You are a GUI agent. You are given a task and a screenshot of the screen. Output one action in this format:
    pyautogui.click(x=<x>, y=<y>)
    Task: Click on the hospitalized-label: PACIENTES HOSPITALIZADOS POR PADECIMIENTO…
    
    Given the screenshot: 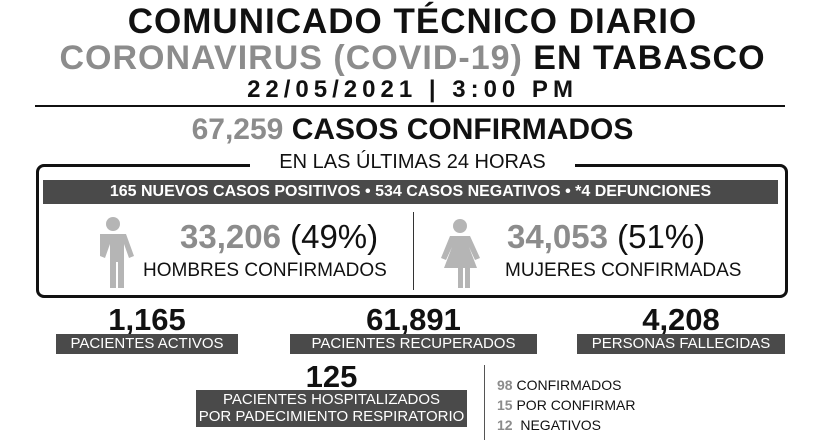 What is the action you would take?
    pyautogui.click(x=331, y=408)
    